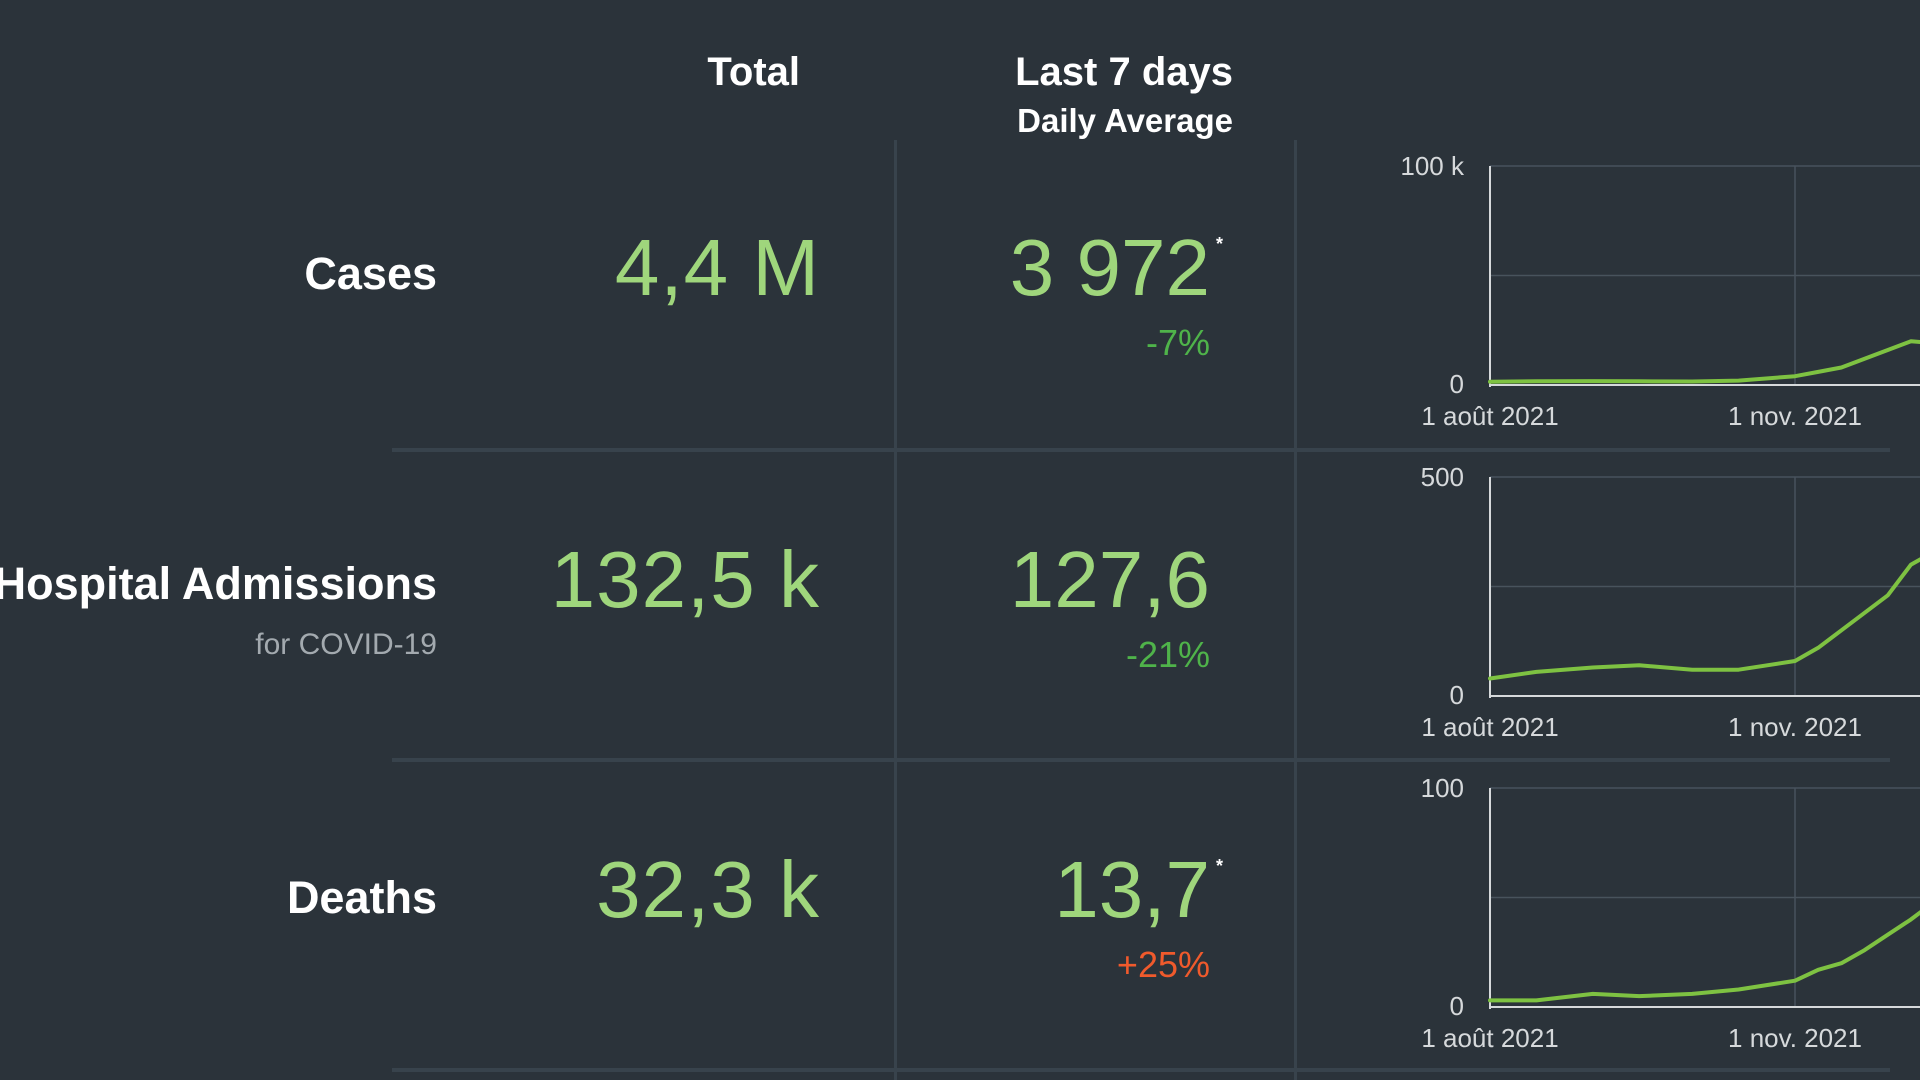  What do you see at coordinates (361, 897) in the screenshot?
I see `row-label-deaths: Deaths` at bounding box center [361, 897].